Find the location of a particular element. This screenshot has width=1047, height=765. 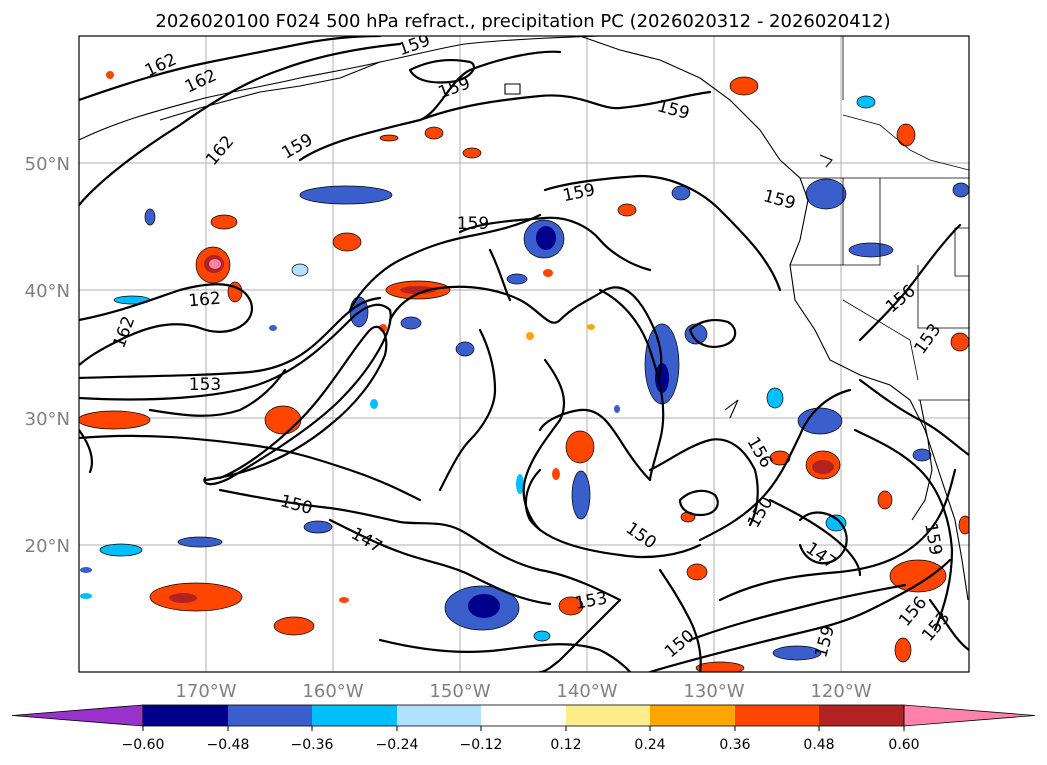

lon-label: 170°W is located at coordinates (205, 691).